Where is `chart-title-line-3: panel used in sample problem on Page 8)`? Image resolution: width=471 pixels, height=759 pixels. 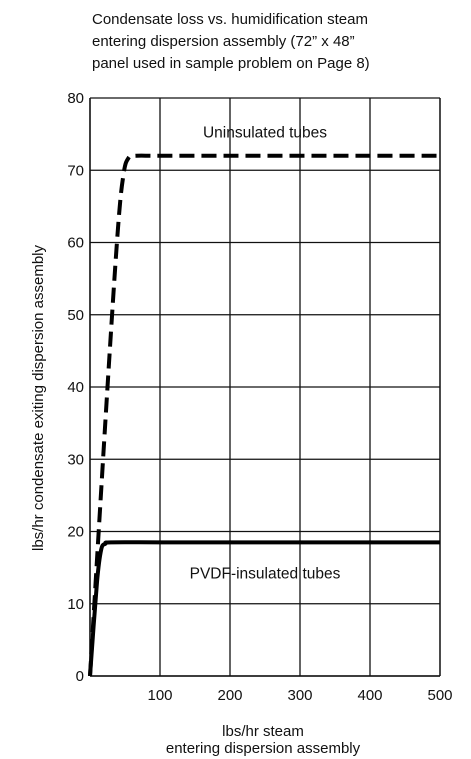
chart-title-line-3: panel used in sample problem on Page 8) is located at coordinates (231, 63).